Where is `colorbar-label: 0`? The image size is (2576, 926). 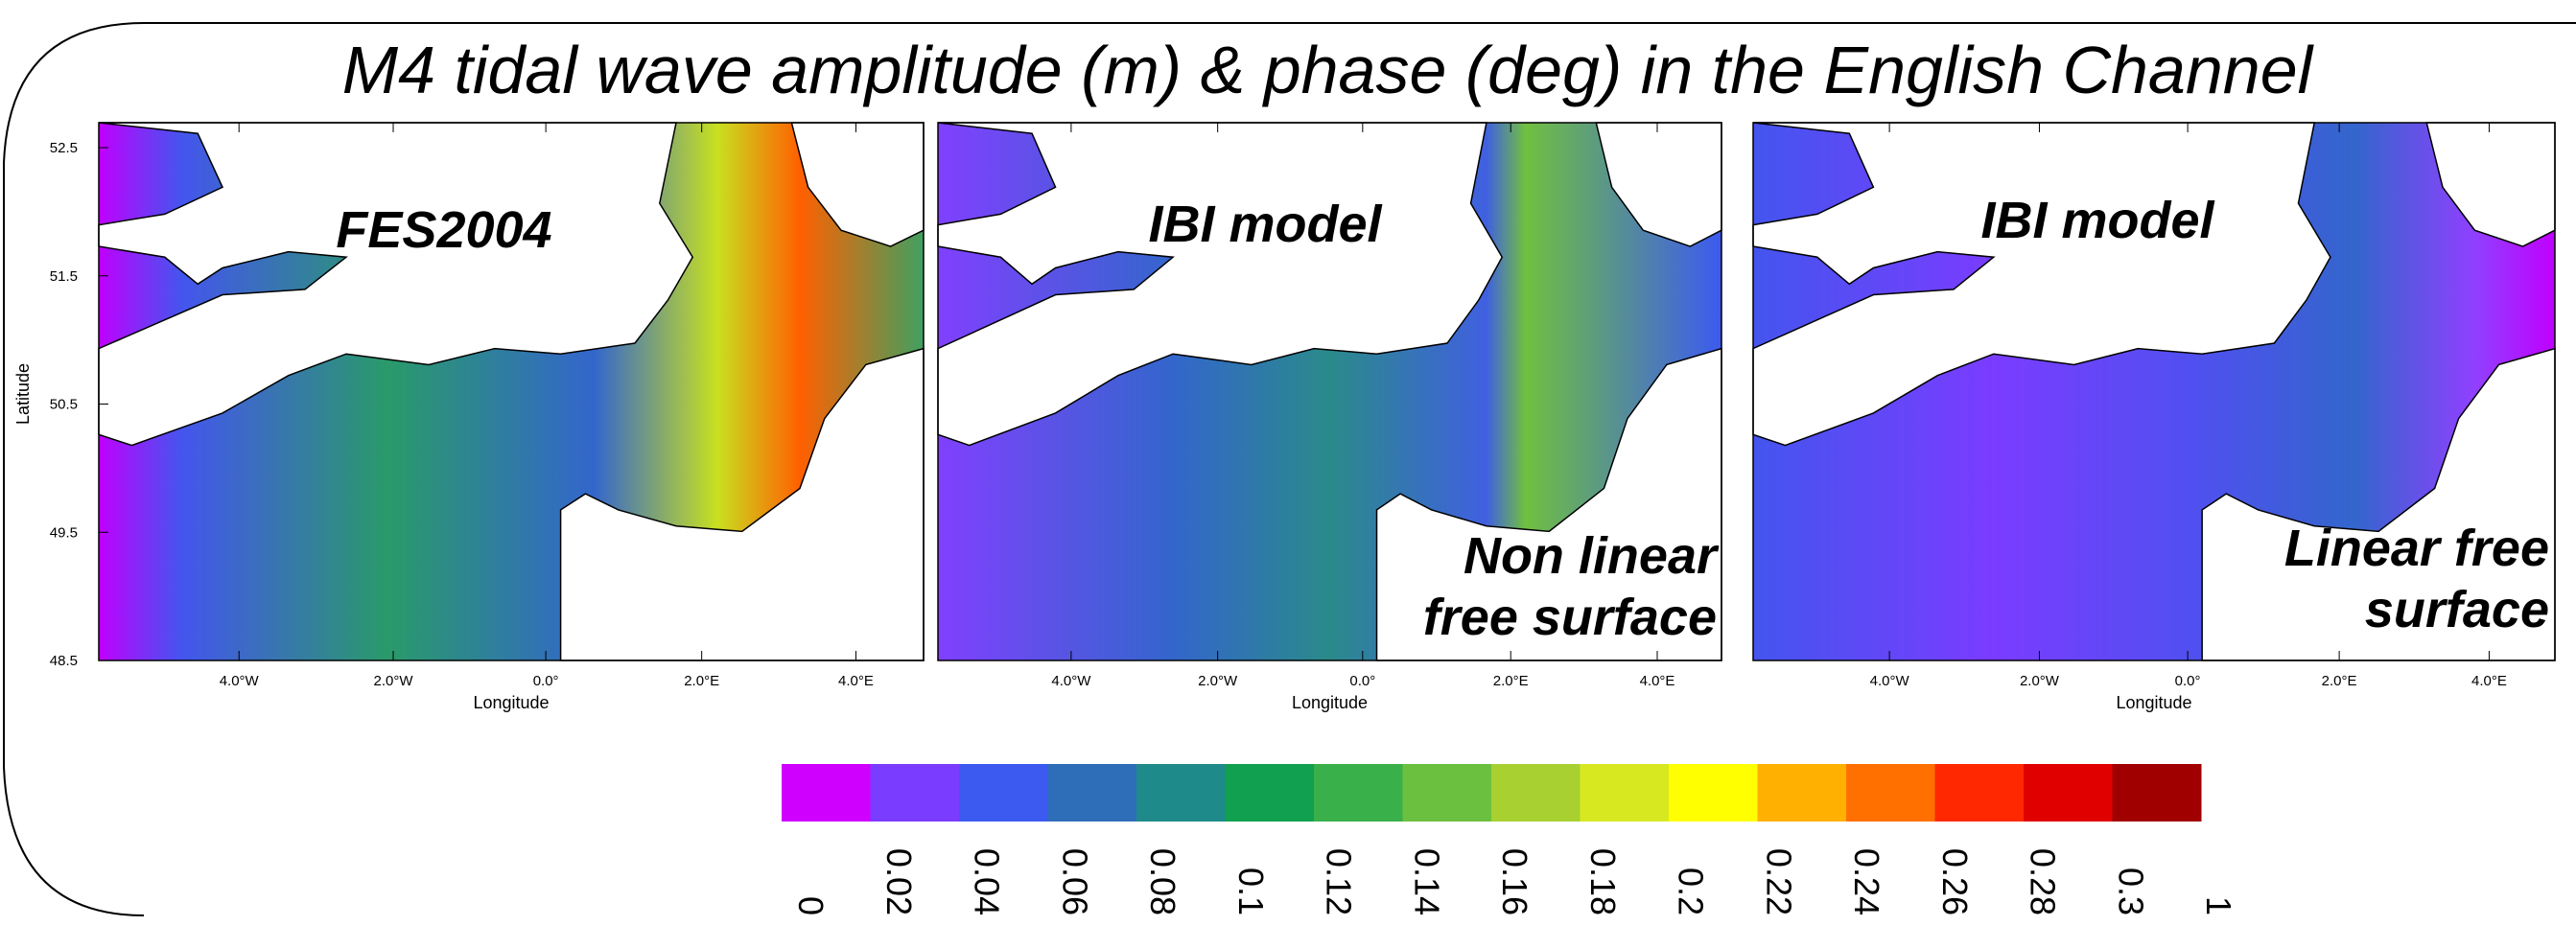 colorbar-label: 0 is located at coordinates (811, 905).